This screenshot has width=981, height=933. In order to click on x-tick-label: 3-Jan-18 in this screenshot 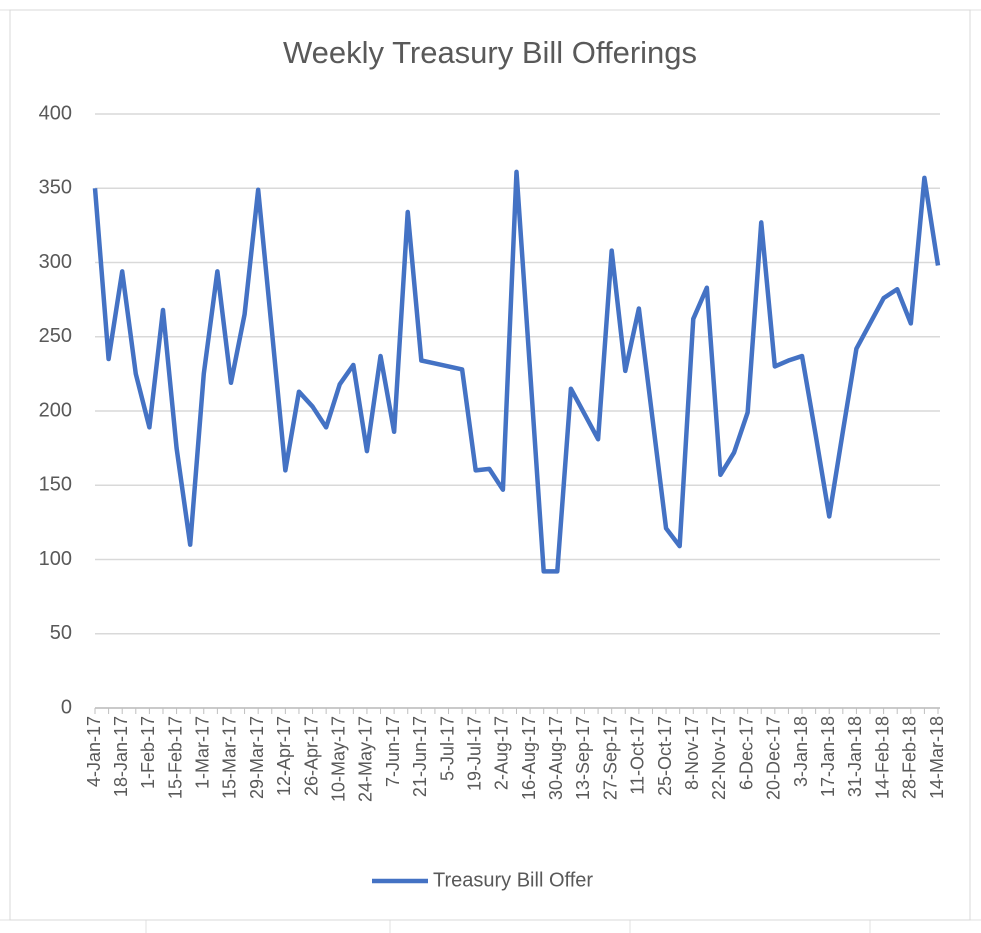, I will do `click(801, 751)`.